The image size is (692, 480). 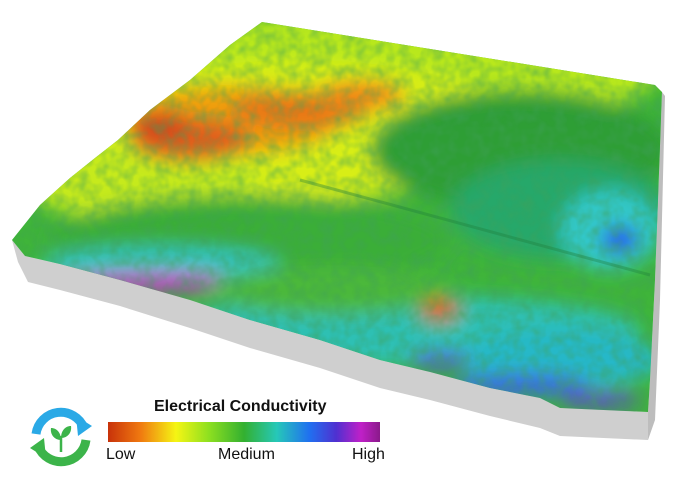 What do you see at coordinates (121, 454) in the screenshot?
I see `legend-low-label: Low` at bounding box center [121, 454].